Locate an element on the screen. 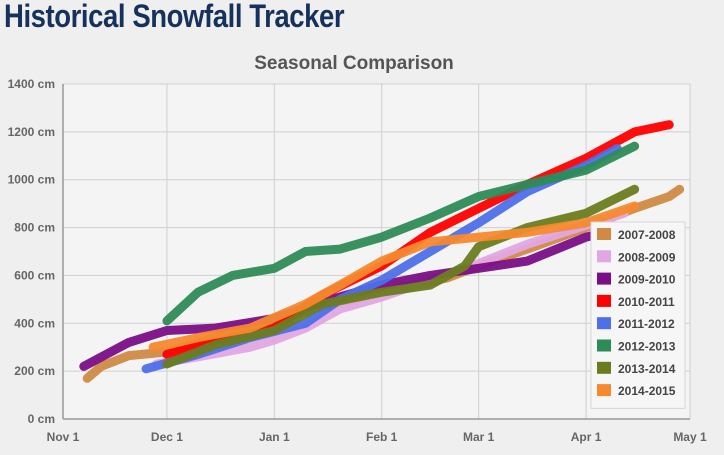  y-tick-label: 600 cm is located at coordinates (34, 275).